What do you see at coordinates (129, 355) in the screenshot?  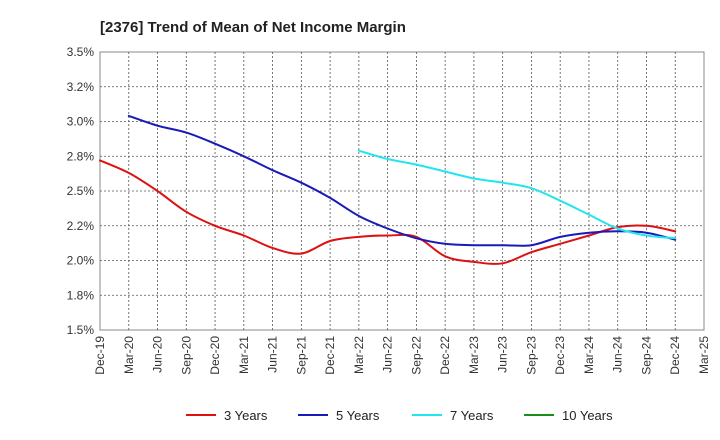 I see `x-tick-label: Mar-20` at bounding box center [129, 355].